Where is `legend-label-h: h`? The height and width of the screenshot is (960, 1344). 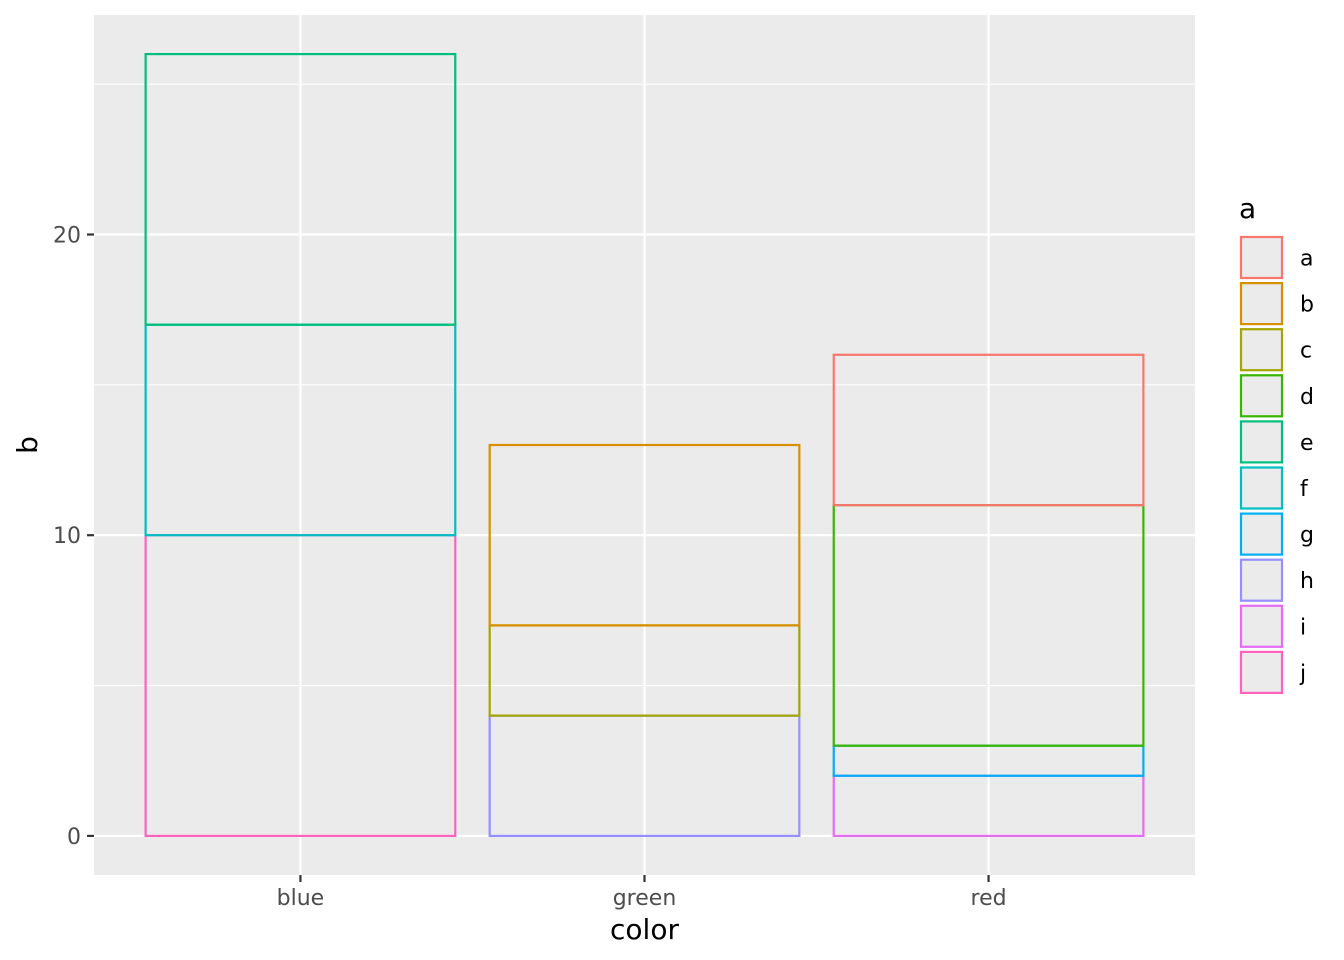
legend-label-h: h is located at coordinates (1307, 581).